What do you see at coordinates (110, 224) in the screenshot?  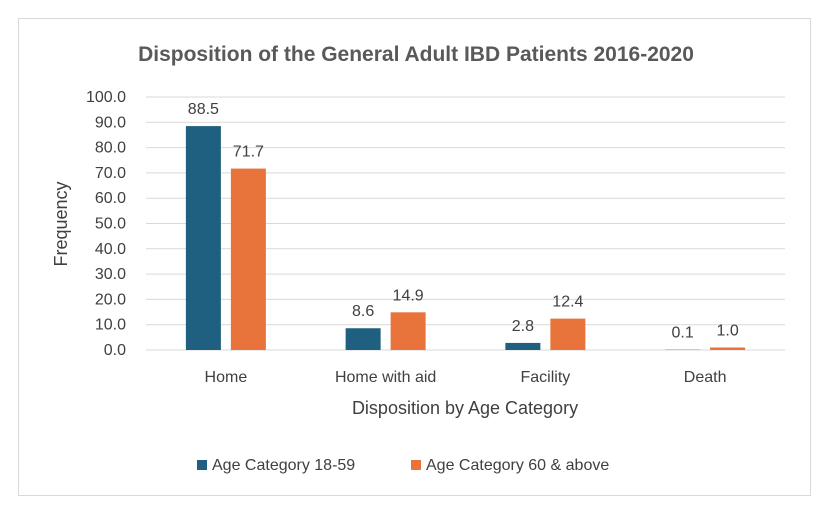 I see `y-tick-label: 50.0` at bounding box center [110, 224].